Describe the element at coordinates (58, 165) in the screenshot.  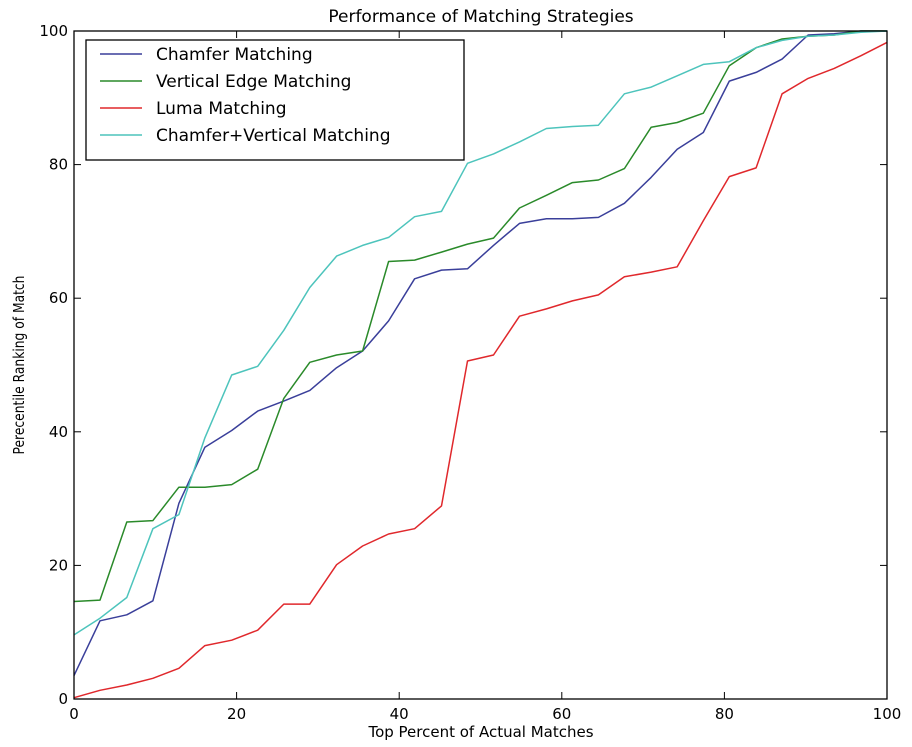
I see `y-tick-label-4: 80` at that location.